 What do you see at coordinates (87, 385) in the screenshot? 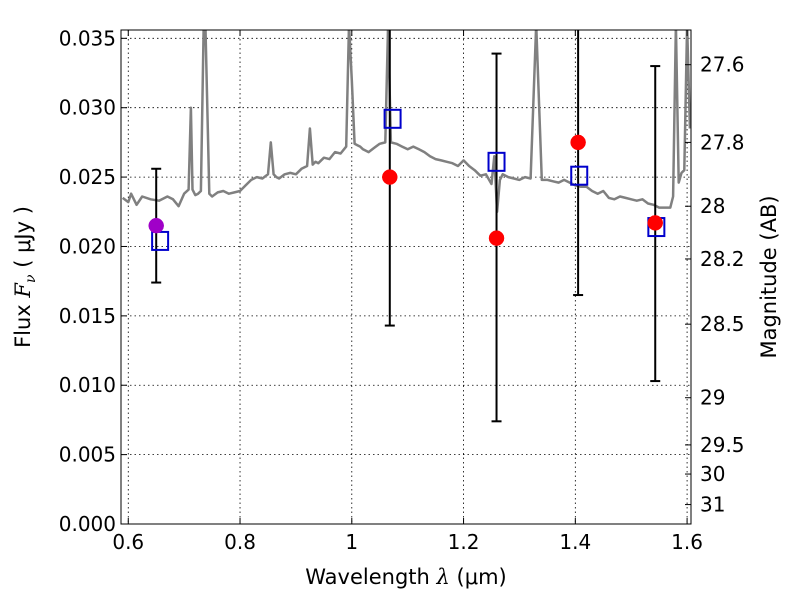
I see `y-tick-label: 0.010` at bounding box center [87, 385].